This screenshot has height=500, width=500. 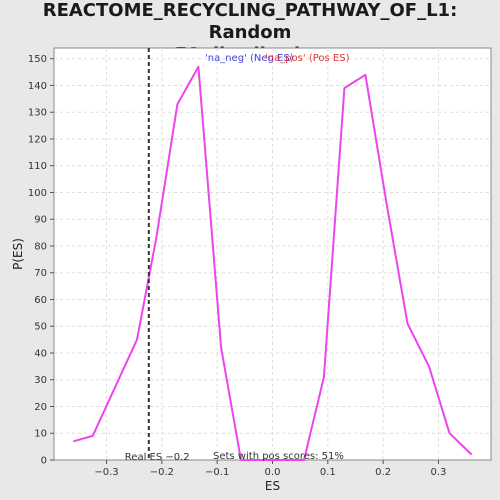 What do you see at coordinates (18, 254) in the screenshot?
I see `y-axis-label: P(ES)` at bounding box center [18, 254].